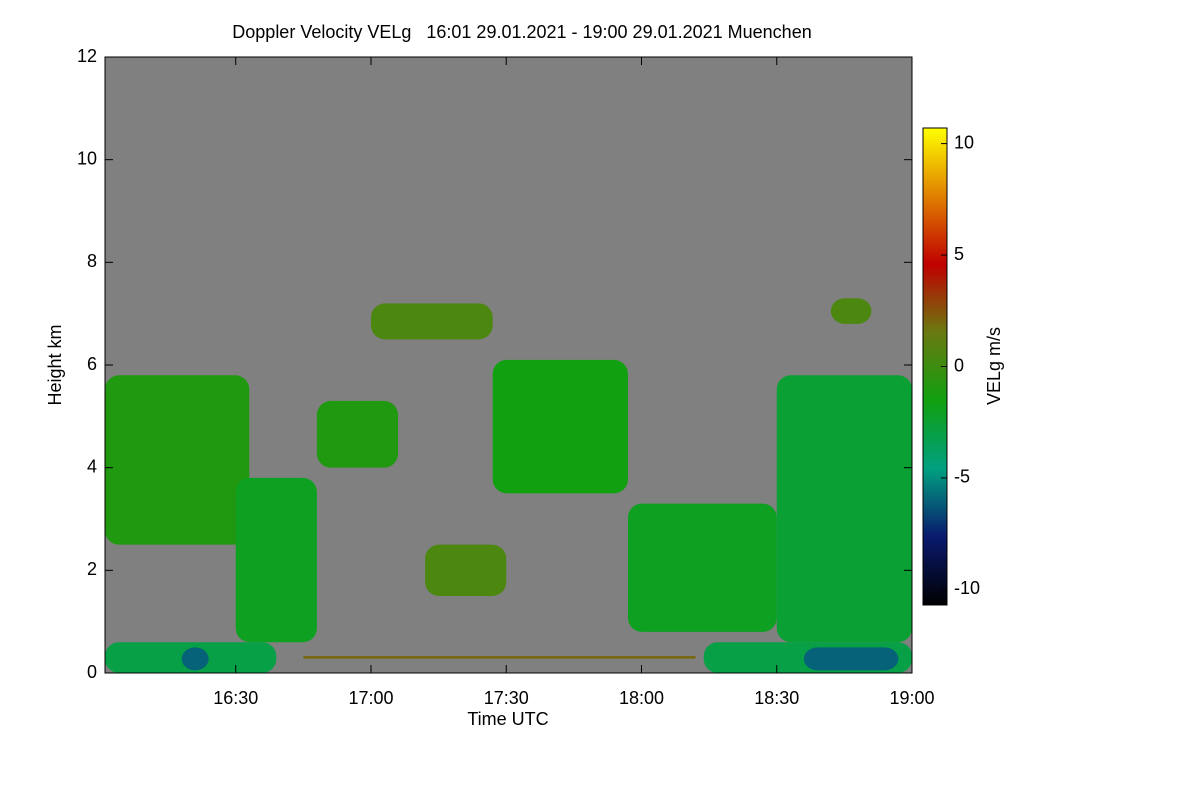 The image size is (1200, 800). Describe the element at coordinates (507, 719) in the screenshot. I see `x-axis-label: Time UTC` at that location.